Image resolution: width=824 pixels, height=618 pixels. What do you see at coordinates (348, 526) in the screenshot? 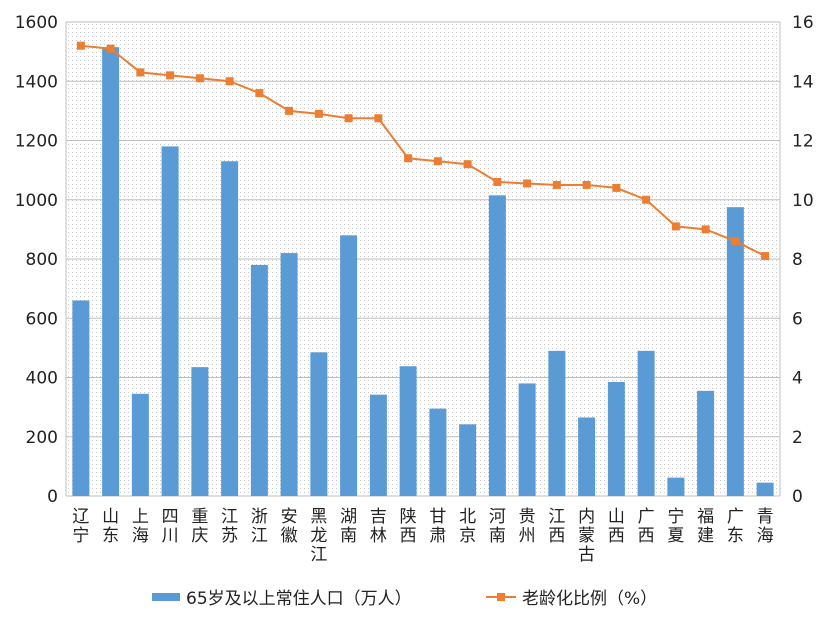
I see `category-label: 湖南` at bounding box center [348, 526].